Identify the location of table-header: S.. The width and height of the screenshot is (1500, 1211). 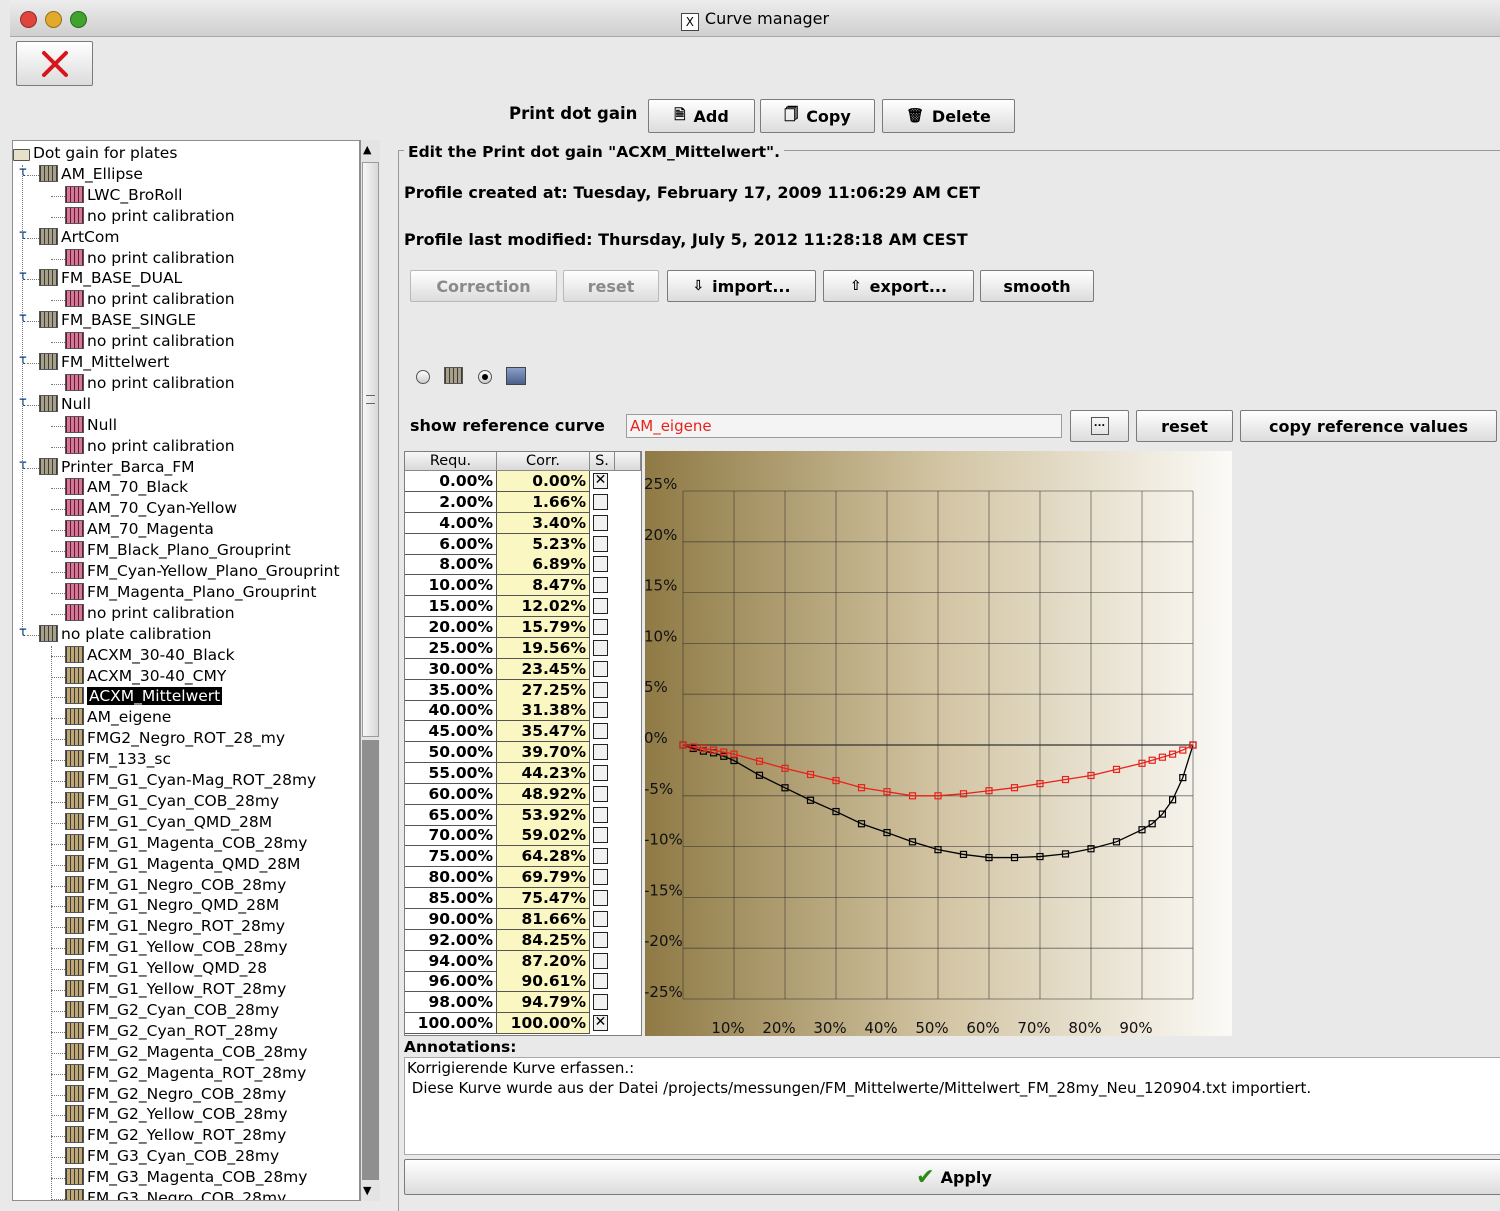
(602, 461).